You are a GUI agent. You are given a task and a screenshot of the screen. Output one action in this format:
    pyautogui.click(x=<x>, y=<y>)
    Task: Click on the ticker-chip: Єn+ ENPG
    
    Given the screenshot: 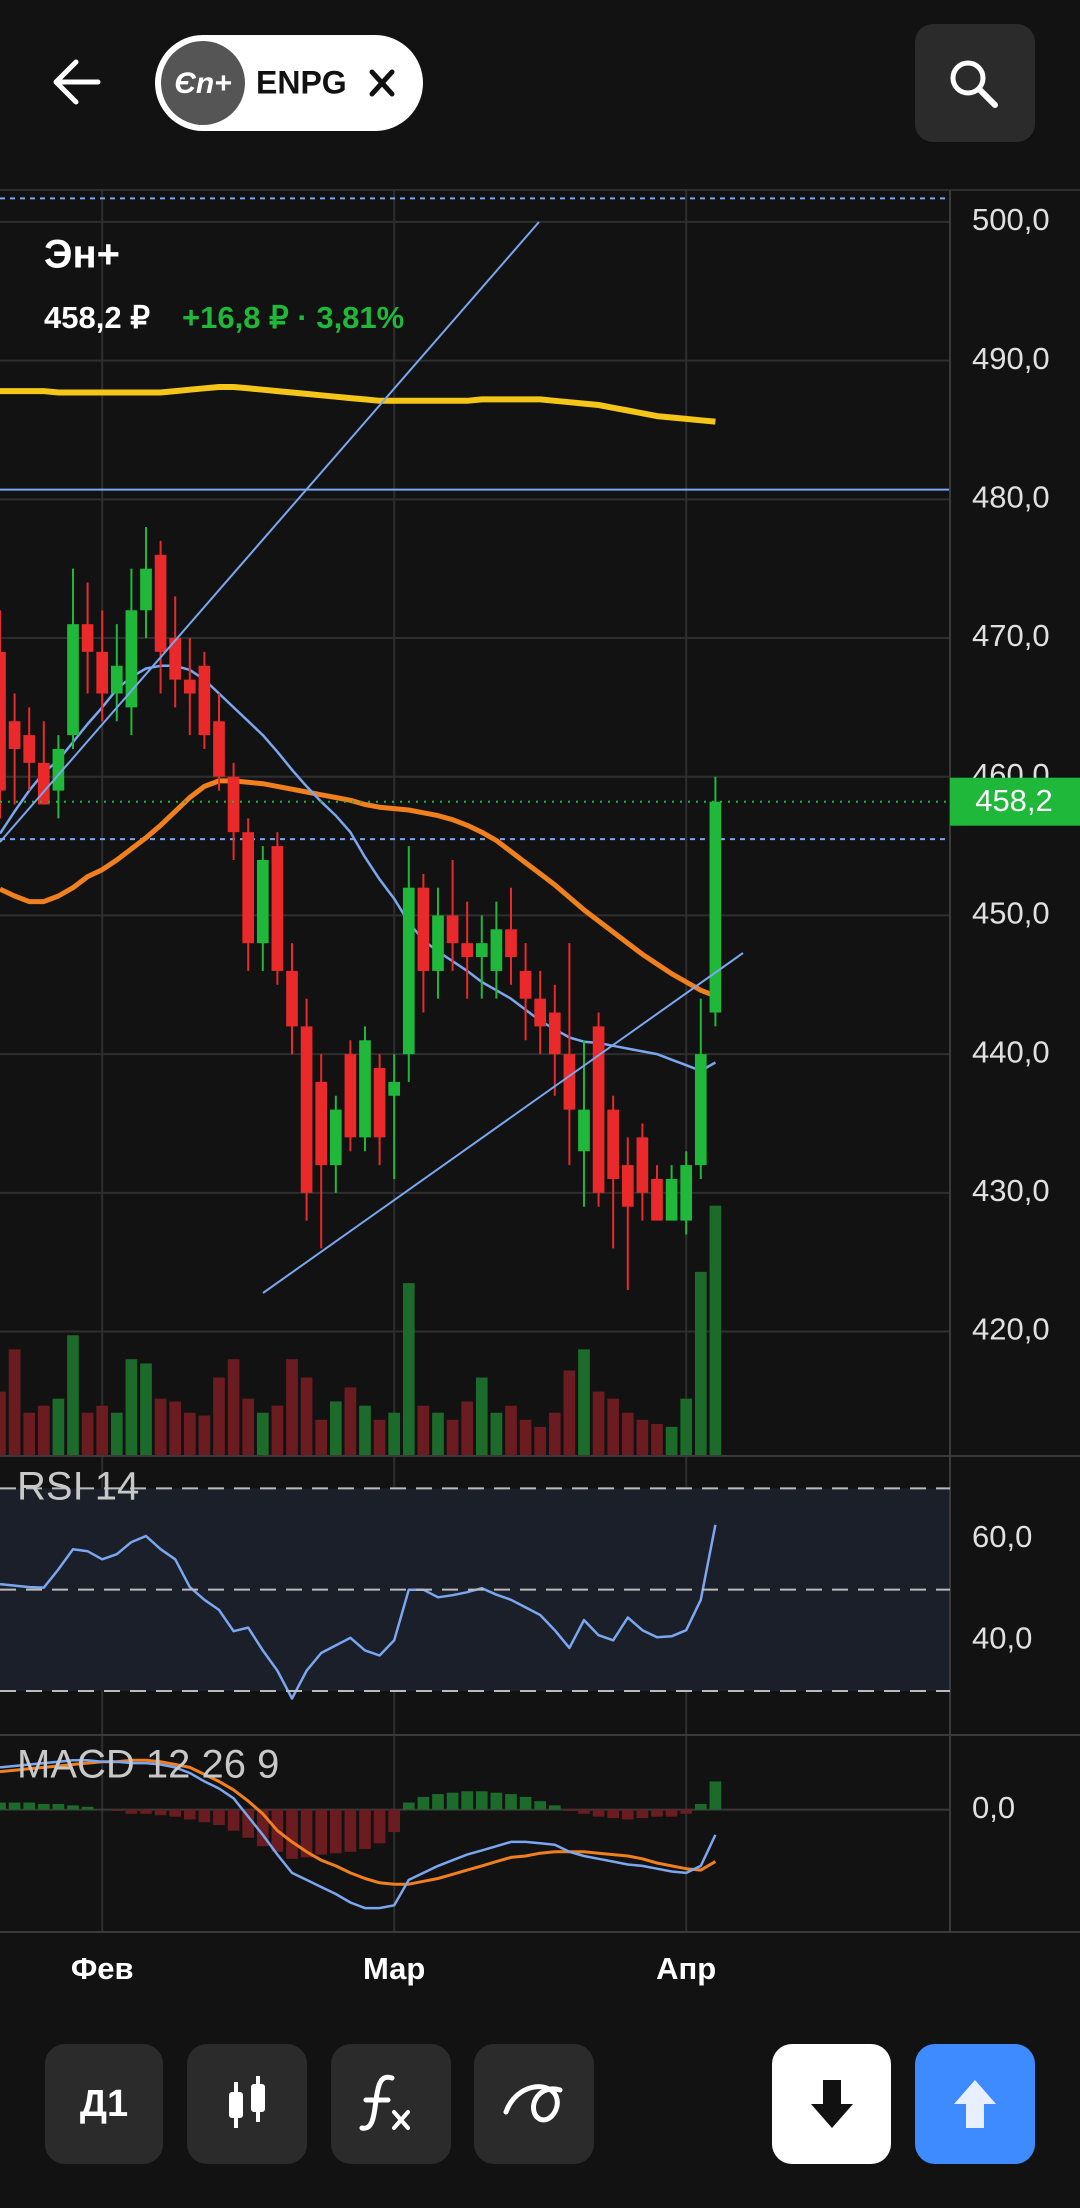 What is the action you would take?
    pyautogui.click(x=289, y=83)
    